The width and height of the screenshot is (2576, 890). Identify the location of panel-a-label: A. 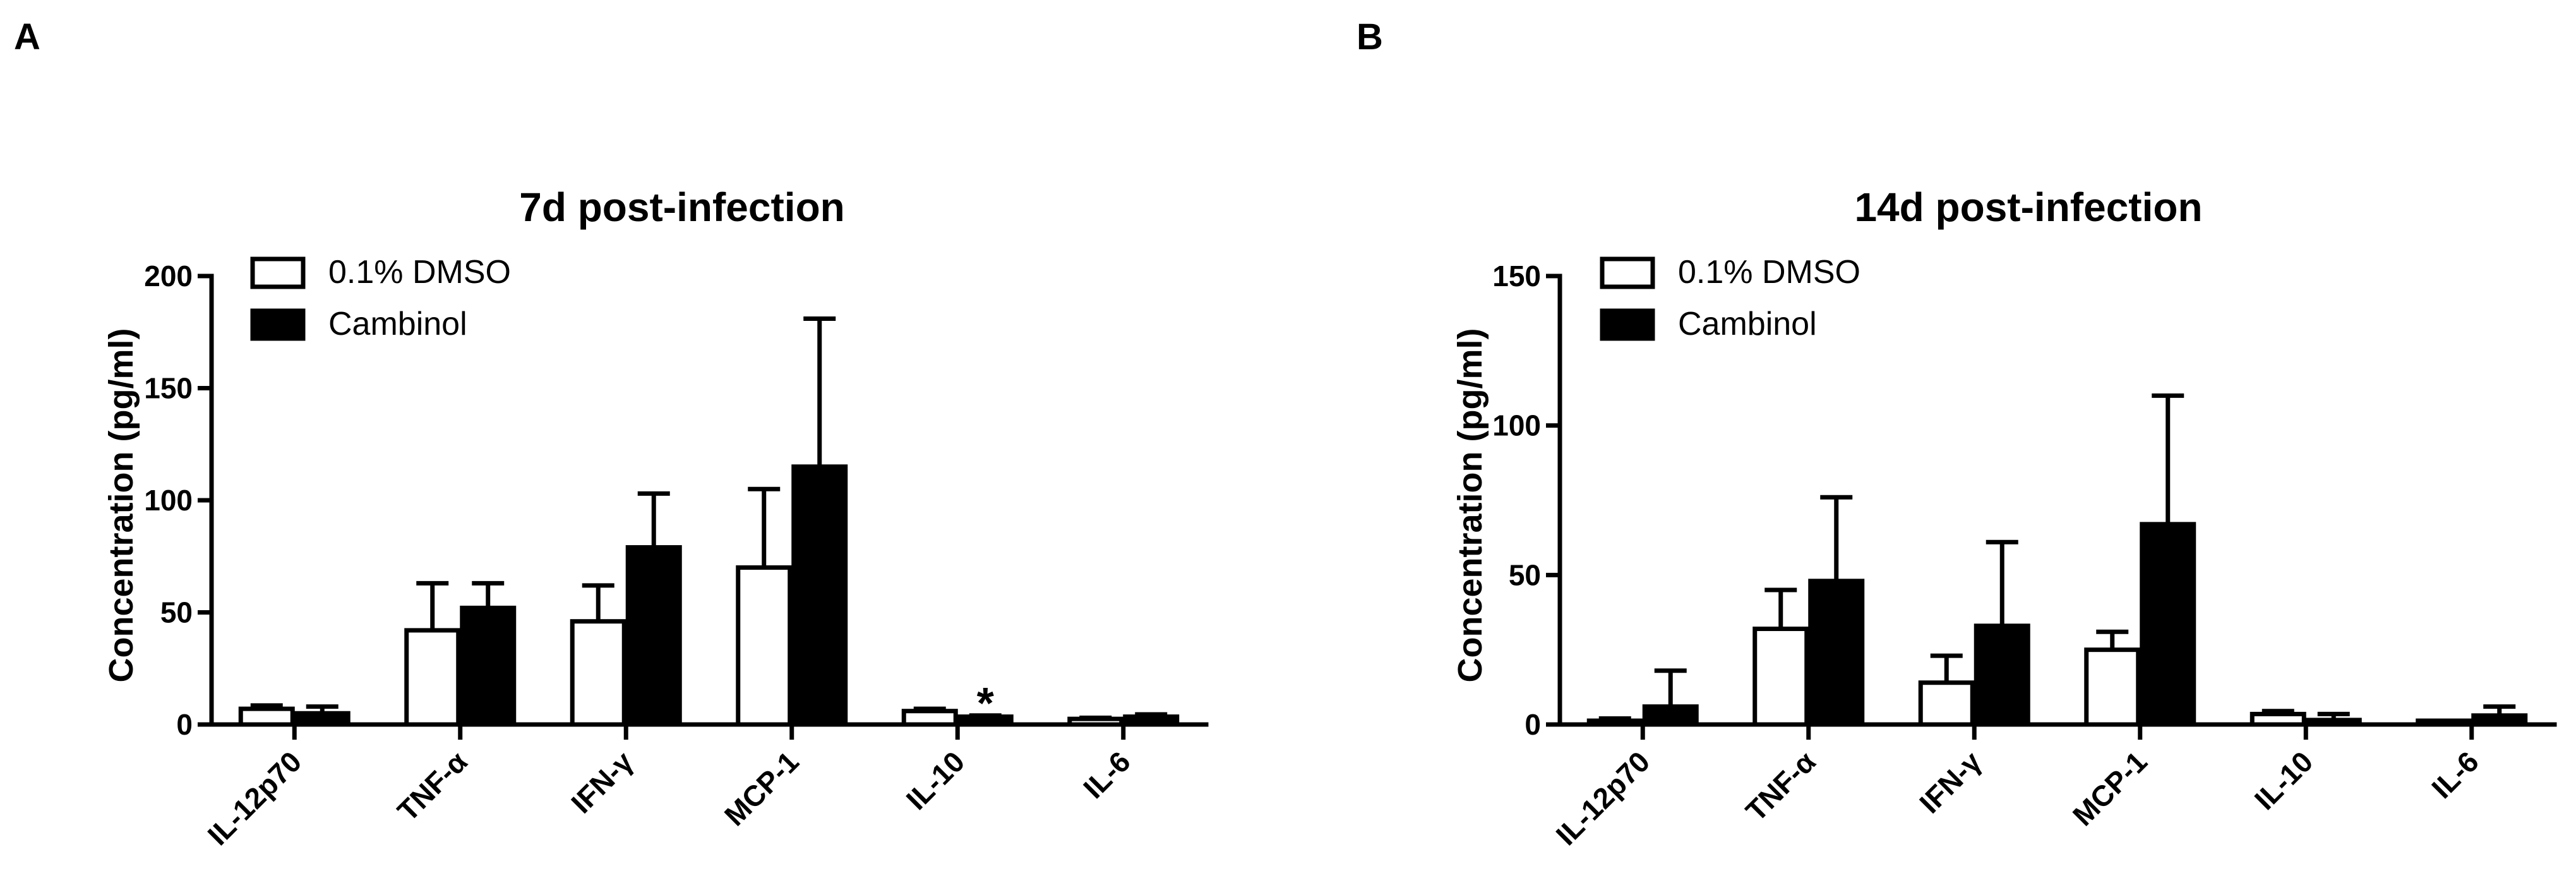
(27, 36).